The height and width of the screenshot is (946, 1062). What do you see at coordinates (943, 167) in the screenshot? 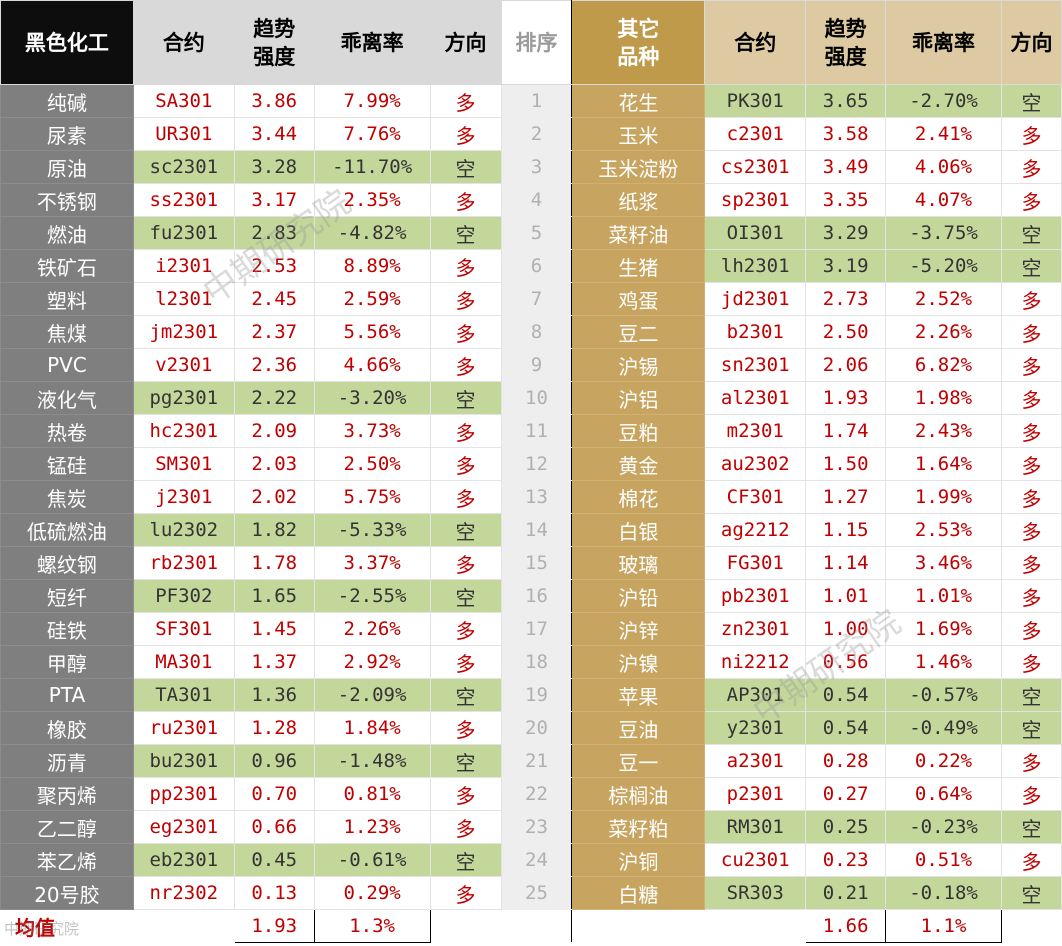
I see `right-deviation-rate: 4.06%` at bounding box center [943, 167].